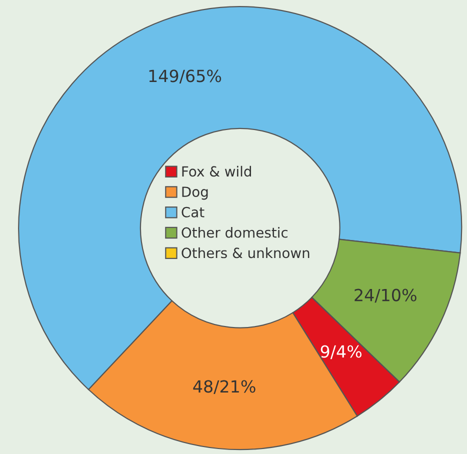 The height and width of the screenshot is (454, 467). I want to click on legend-label: Dog, so click(195, 193).